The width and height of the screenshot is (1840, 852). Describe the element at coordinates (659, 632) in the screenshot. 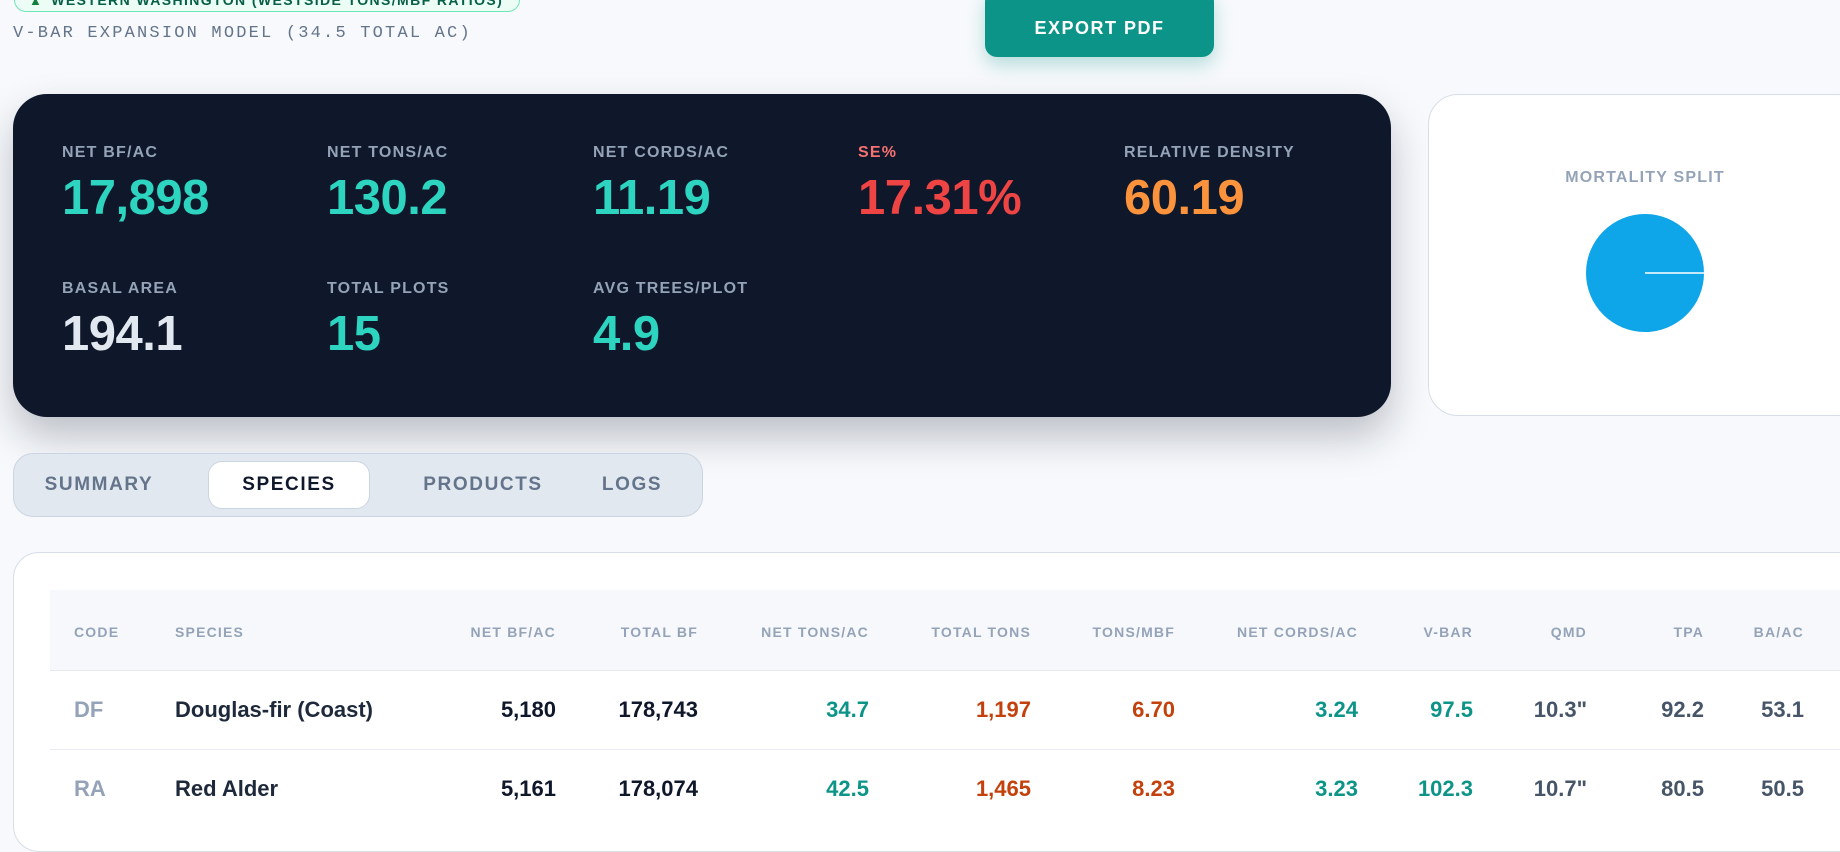

I see `column-header-total-bf: TOTAL BF` at that location.